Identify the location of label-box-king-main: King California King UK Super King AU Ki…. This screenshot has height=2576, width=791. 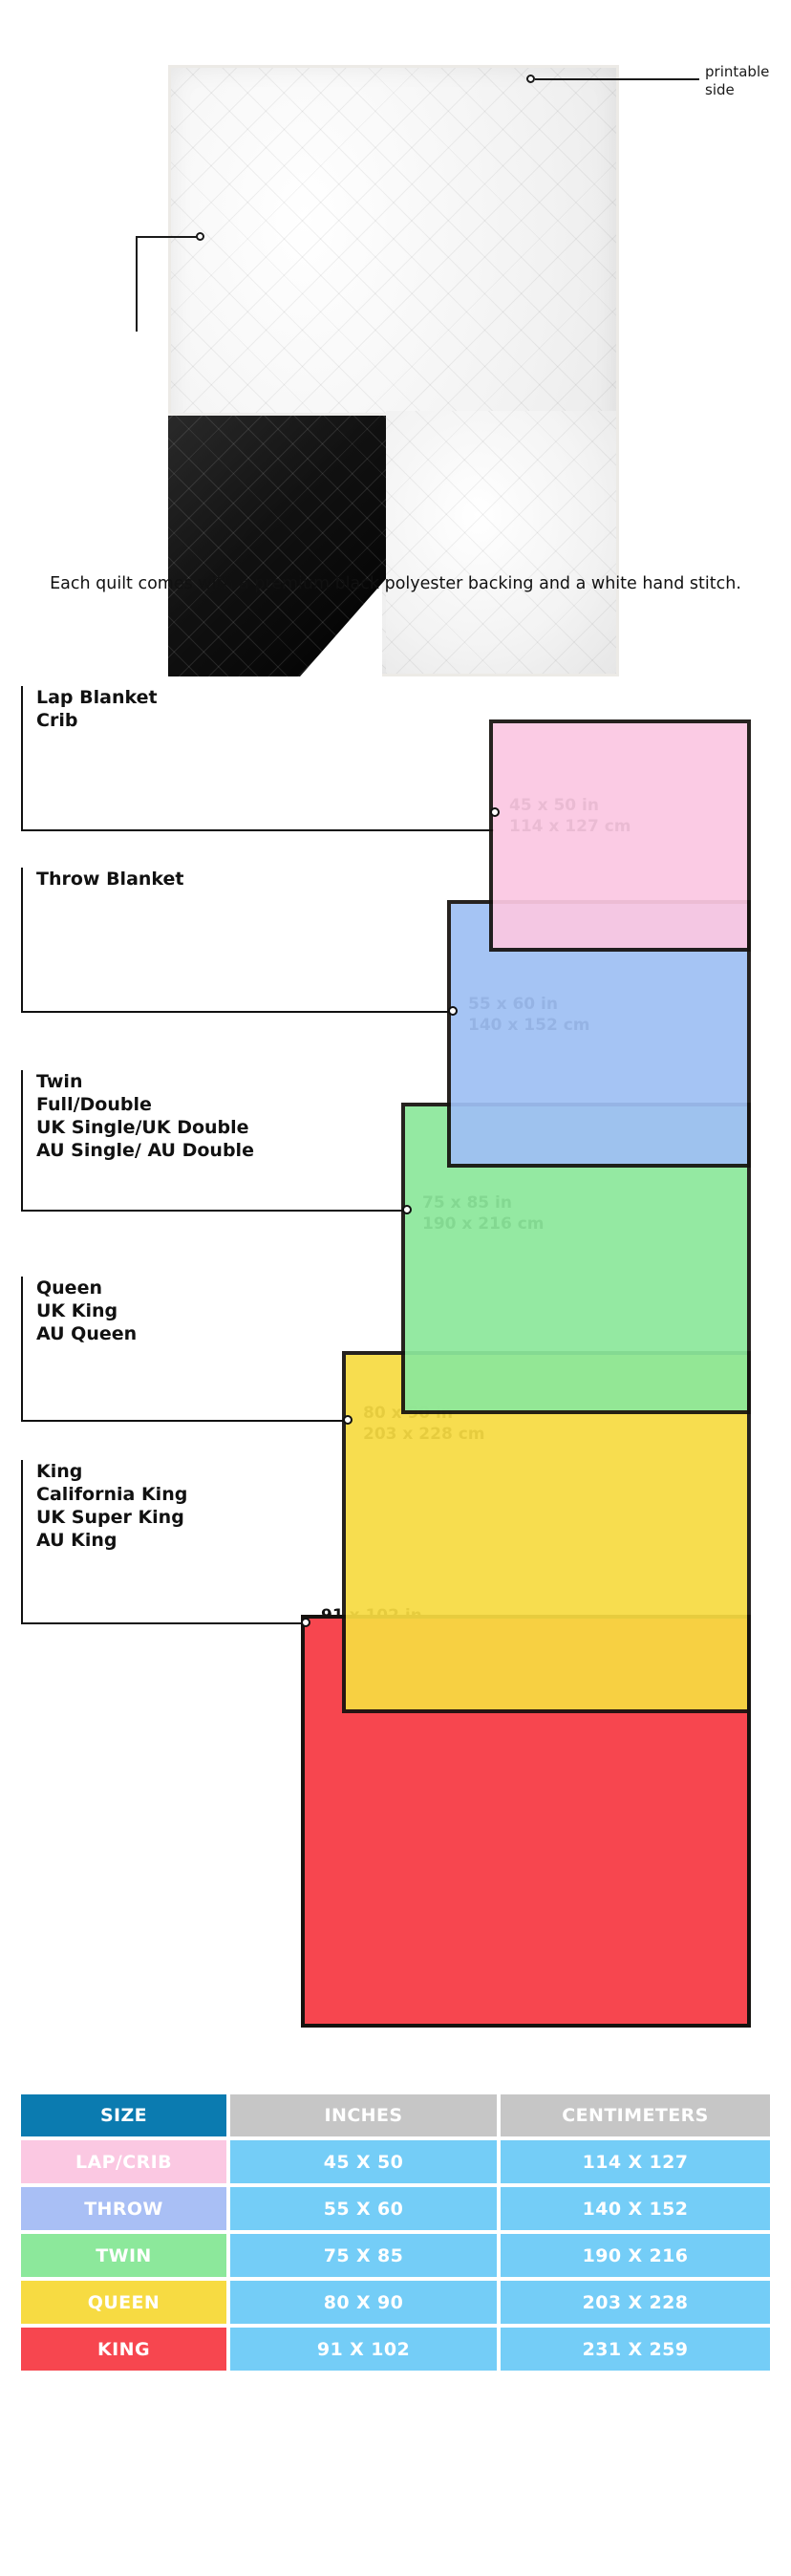
(162, 1542).